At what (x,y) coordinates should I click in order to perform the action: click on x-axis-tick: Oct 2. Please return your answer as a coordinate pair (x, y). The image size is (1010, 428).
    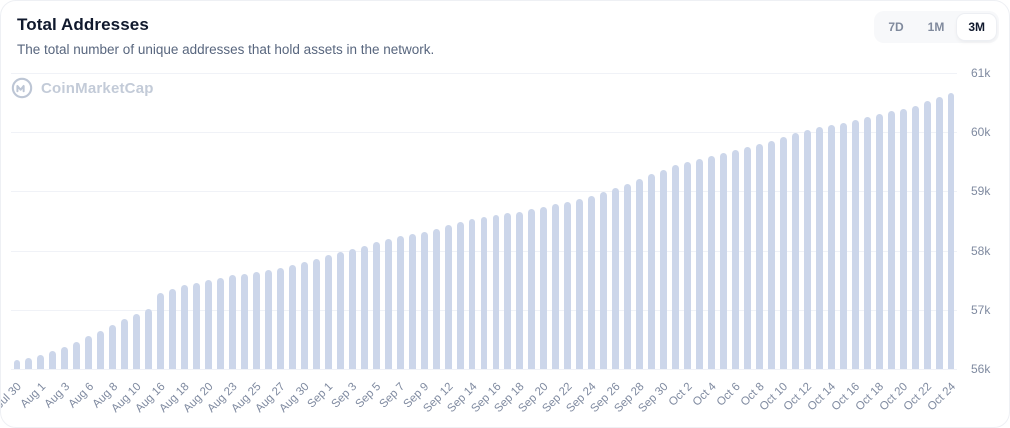
    Looking at the image, I should click on (680, 394).